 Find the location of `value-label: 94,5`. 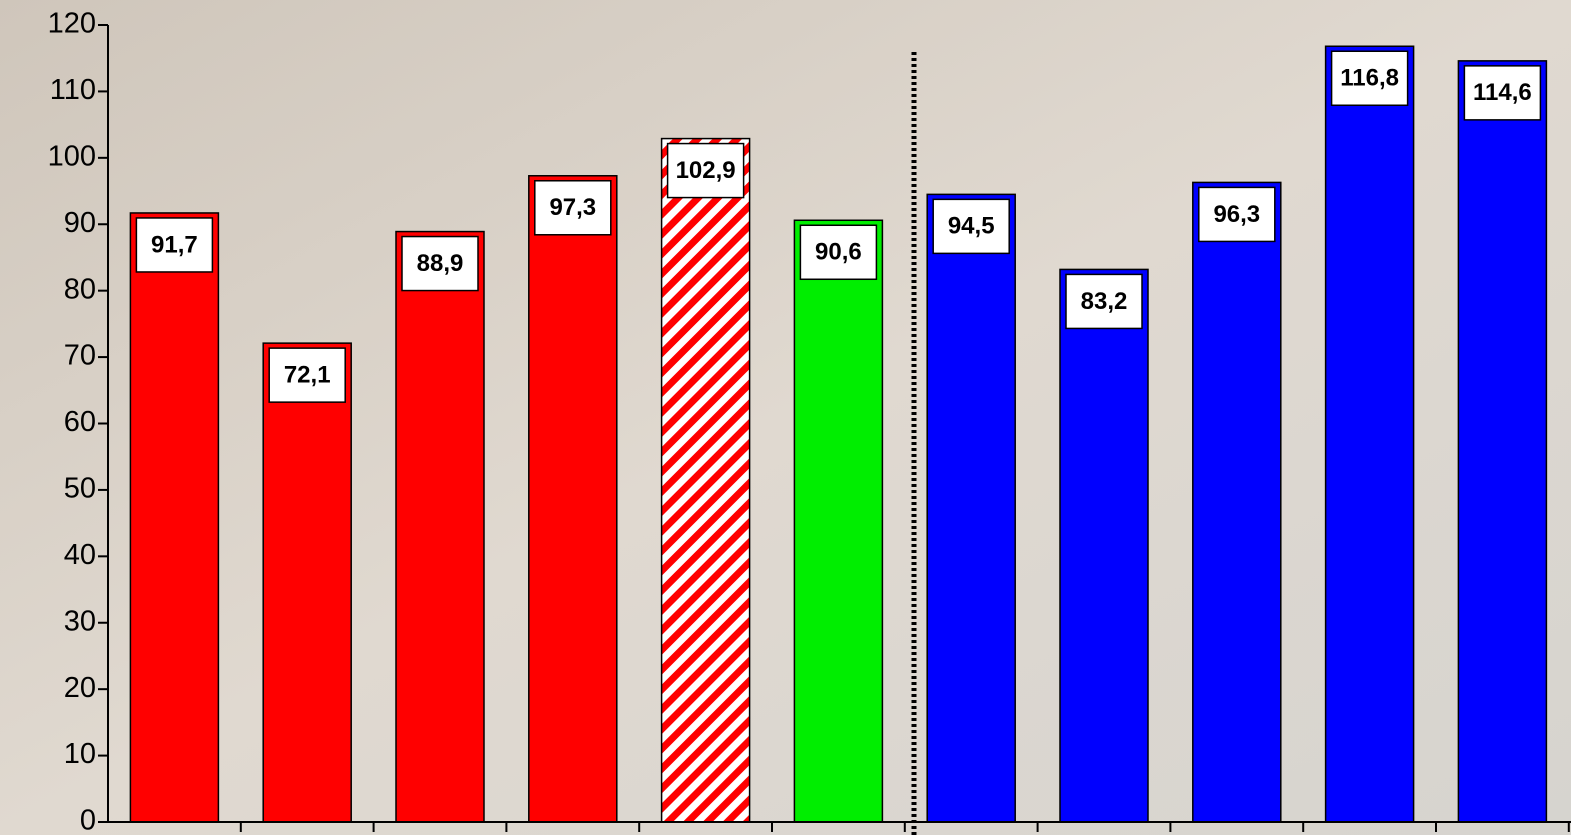

value-label: 94,5 is located at coordinates (971, 226).